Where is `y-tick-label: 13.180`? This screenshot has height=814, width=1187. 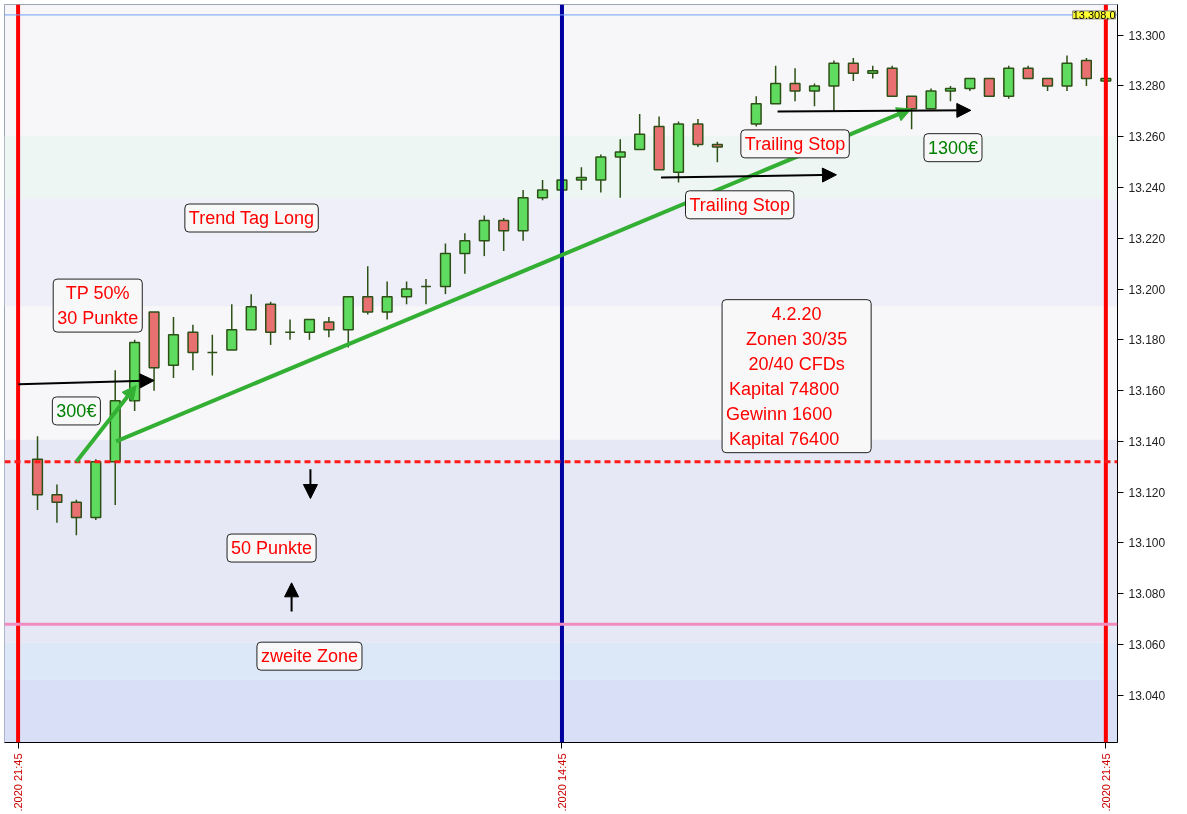 y-tick-label: 13.180 is located at coordinates (1147, 340).